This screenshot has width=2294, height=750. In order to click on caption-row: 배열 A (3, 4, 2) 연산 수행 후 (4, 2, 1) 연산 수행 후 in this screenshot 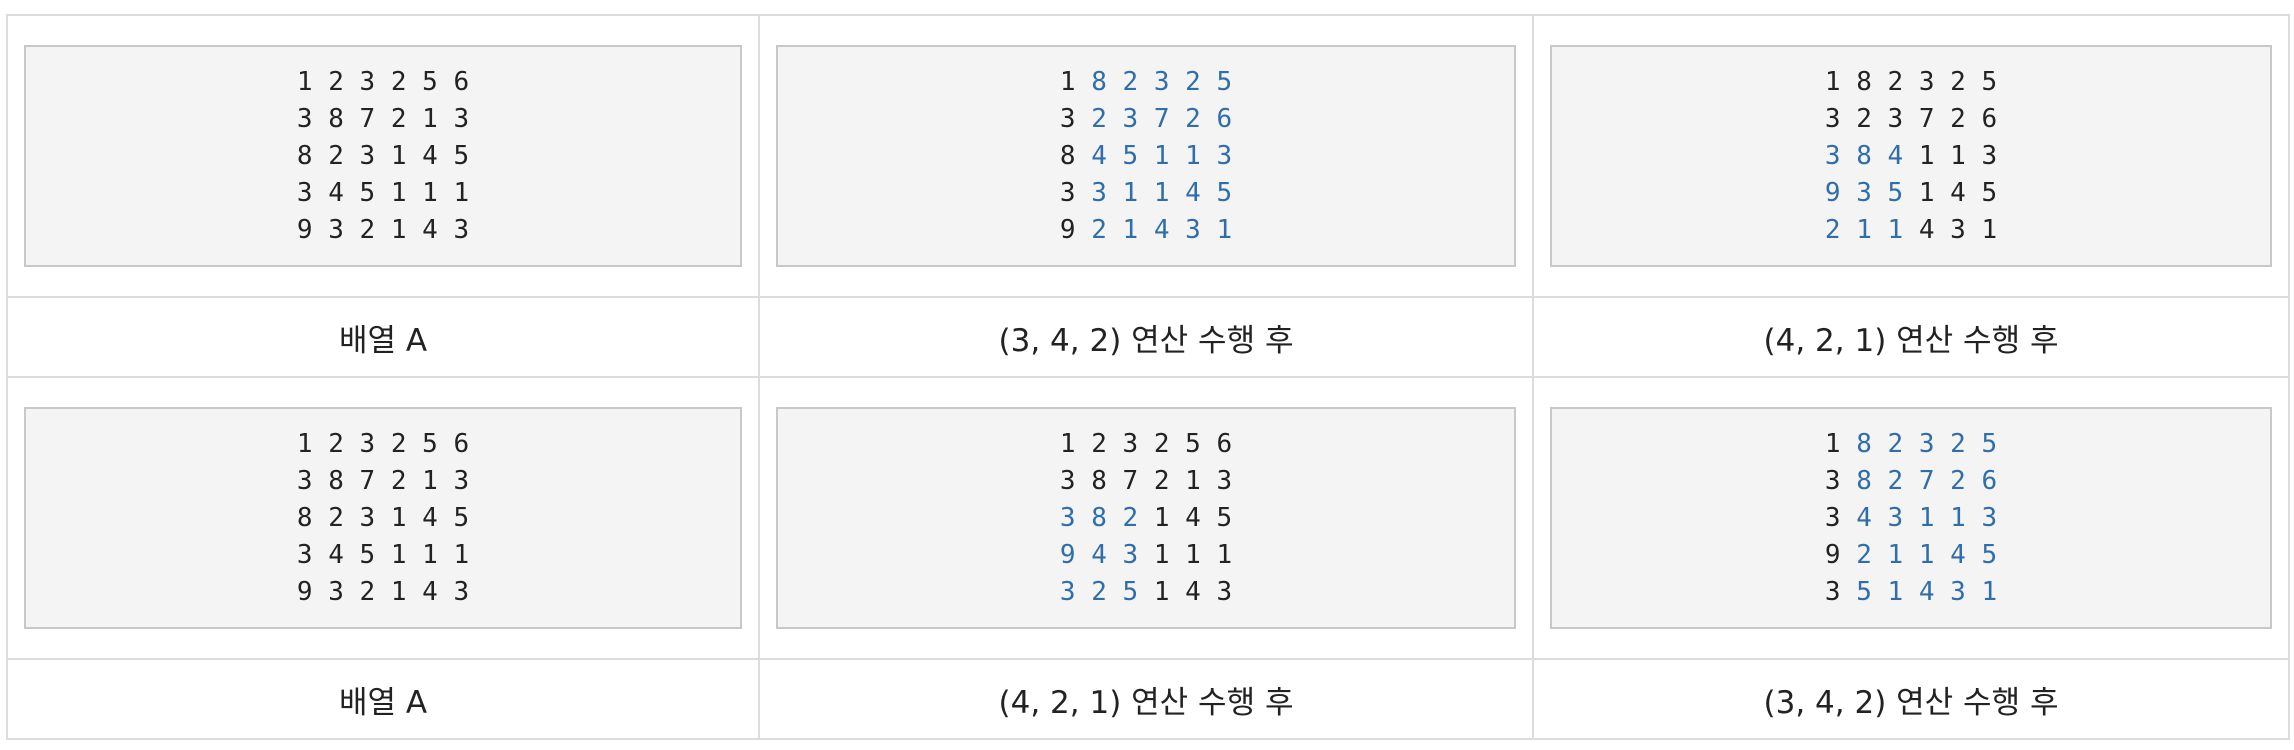, I will do `click(1148, 337)`.